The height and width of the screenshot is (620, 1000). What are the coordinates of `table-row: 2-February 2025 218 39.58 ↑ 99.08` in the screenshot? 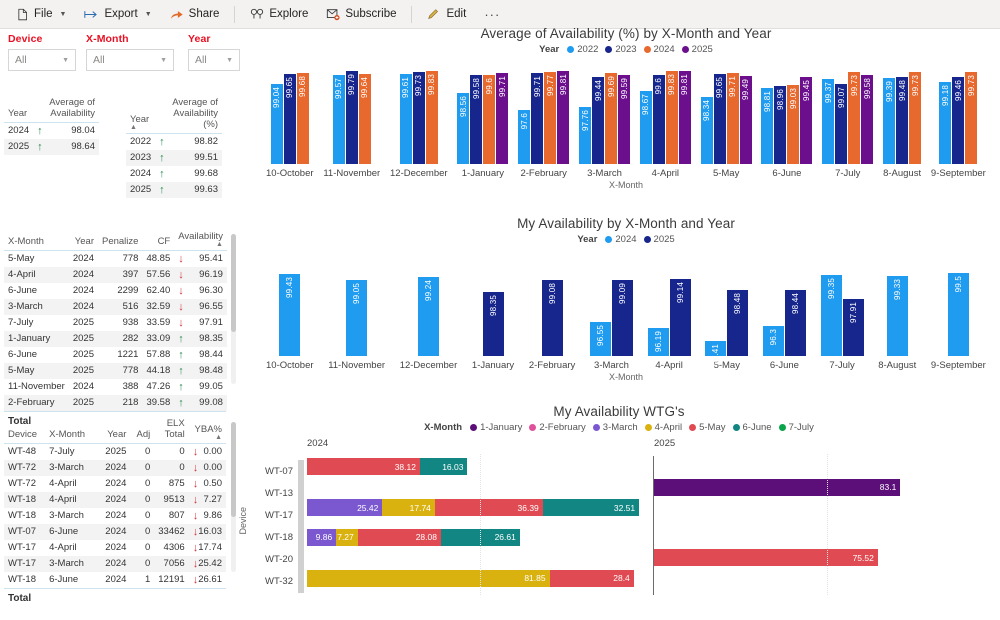 It's located at (115, 403).